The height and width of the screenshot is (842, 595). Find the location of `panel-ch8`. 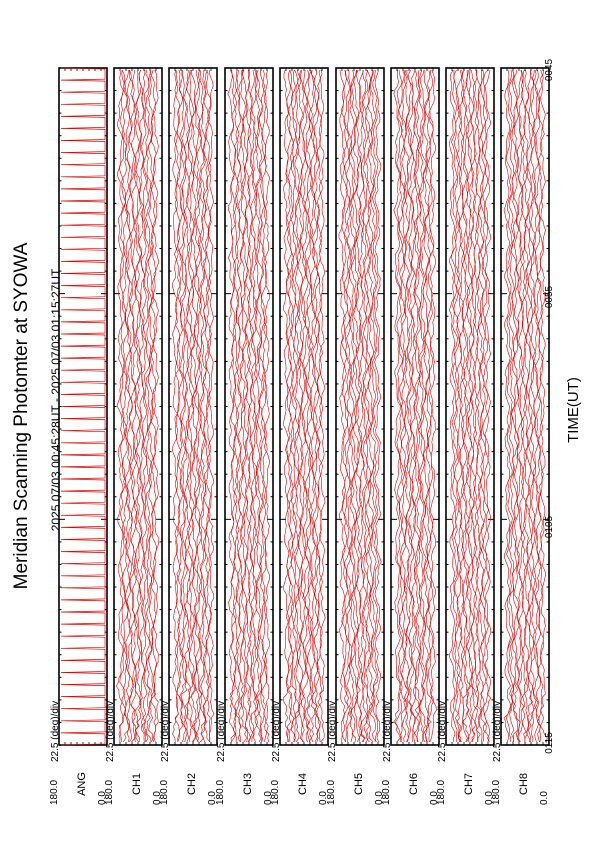

panel-ch8 is located at coordinates (525, 406).